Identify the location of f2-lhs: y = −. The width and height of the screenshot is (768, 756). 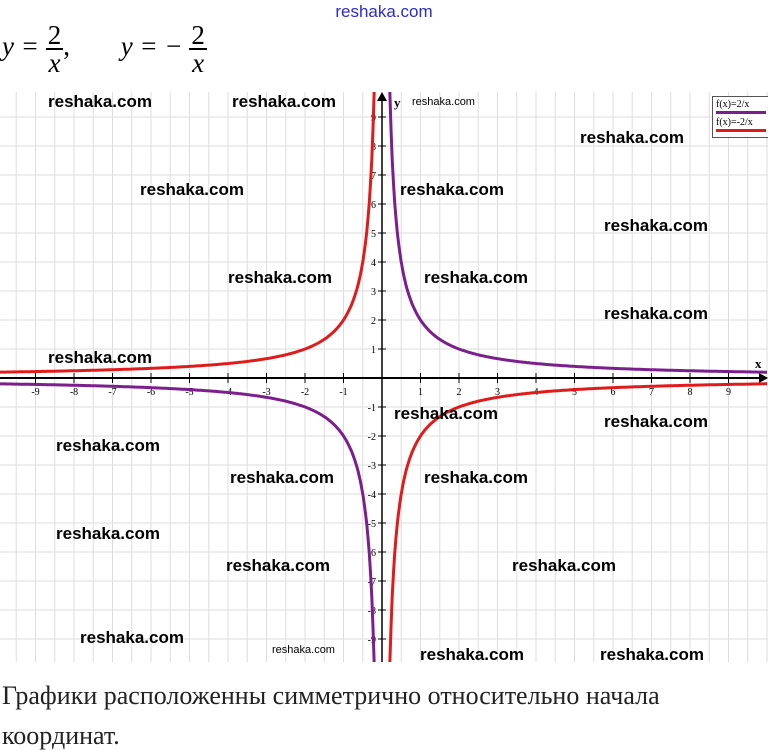
(151, 46).